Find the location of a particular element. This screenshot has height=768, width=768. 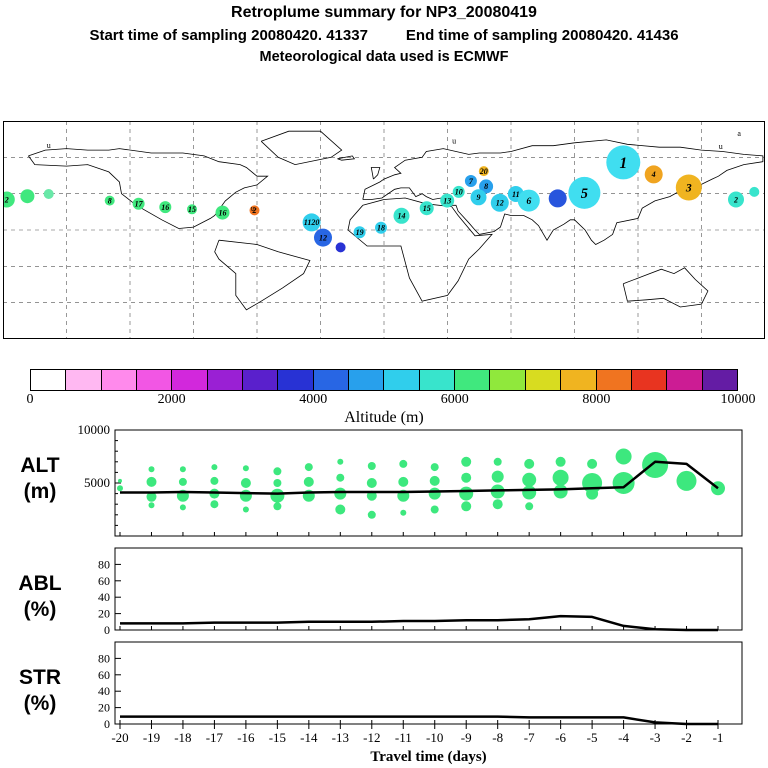

x-tick-label: -18 is located at coordinates (182, 737).